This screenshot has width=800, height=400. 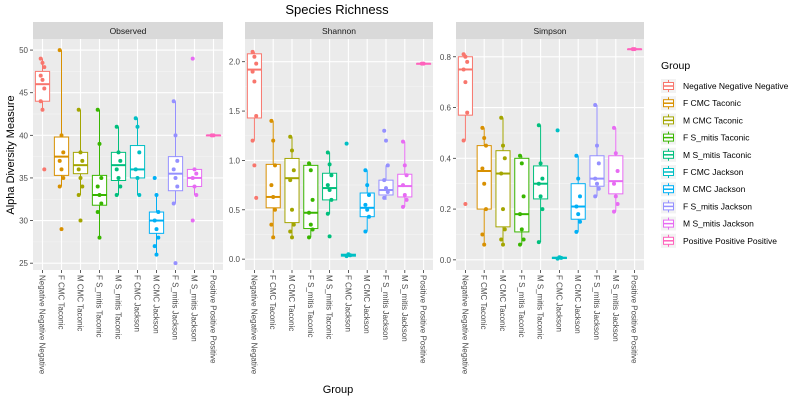 What do you see at coordinates (446, 108) in the screenshot?
I see `y-tick-label: 0.6` at bounding box center [446, 108].